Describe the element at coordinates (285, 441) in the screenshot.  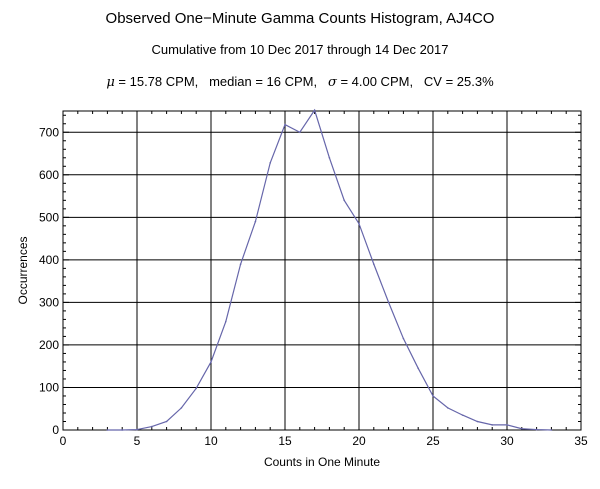
I see `x-tick-label: 15` at that location.